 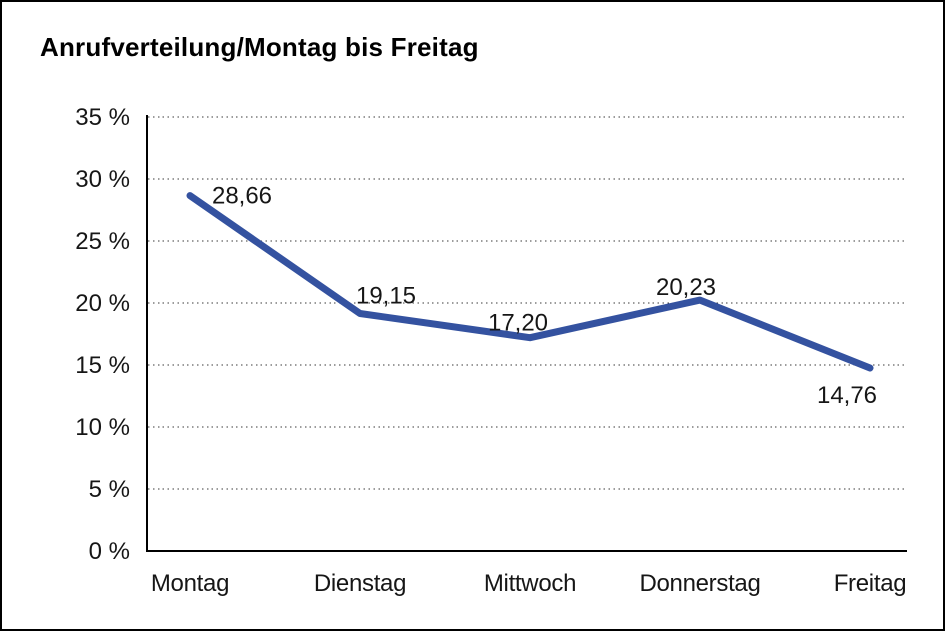 What do you see at coordinates (360, 583) in the screenshot?
I see `x-category-label: Dienstag` at bounding box center [360, 583].